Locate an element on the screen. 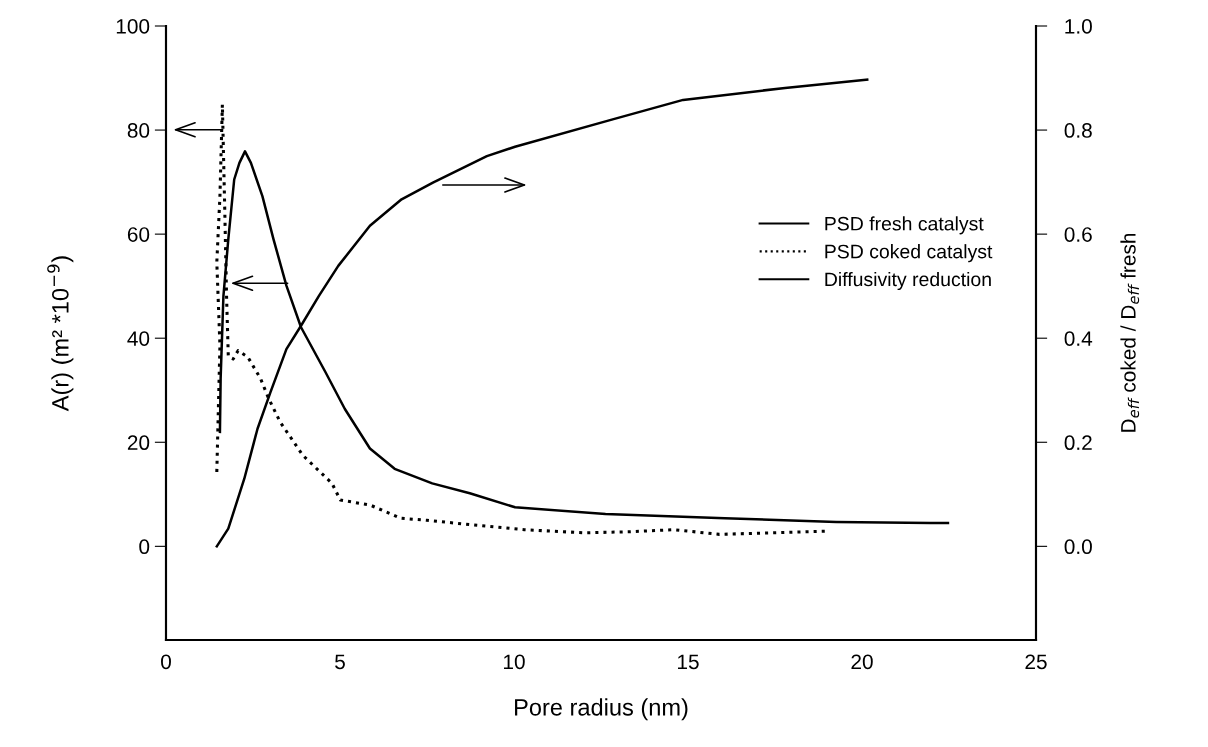 This screenshot has width=1208, height=747. x-tick-label: 5 is located at coordinates (340, 662).